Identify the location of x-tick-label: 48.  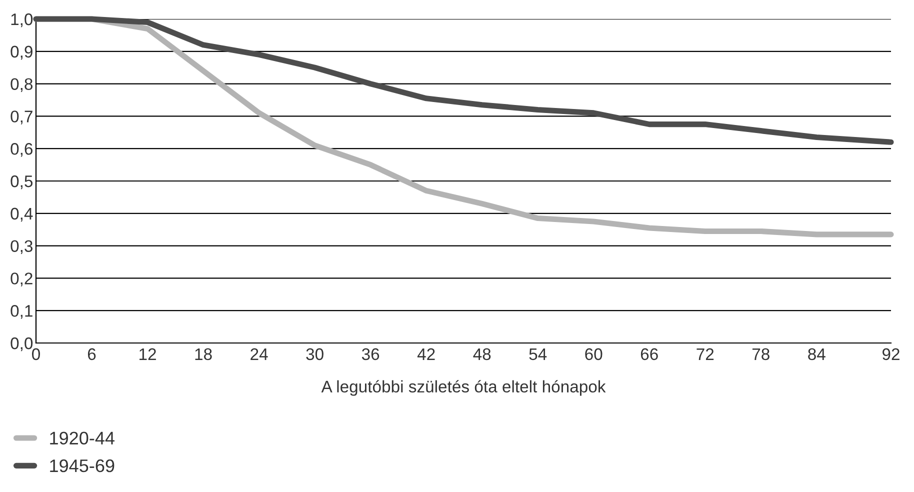
(482, 354).